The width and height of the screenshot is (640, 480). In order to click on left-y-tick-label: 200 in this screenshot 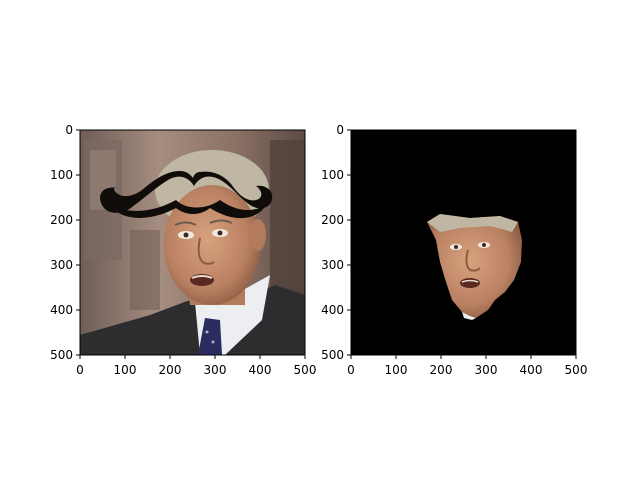, I will do `click(61, 220)`.